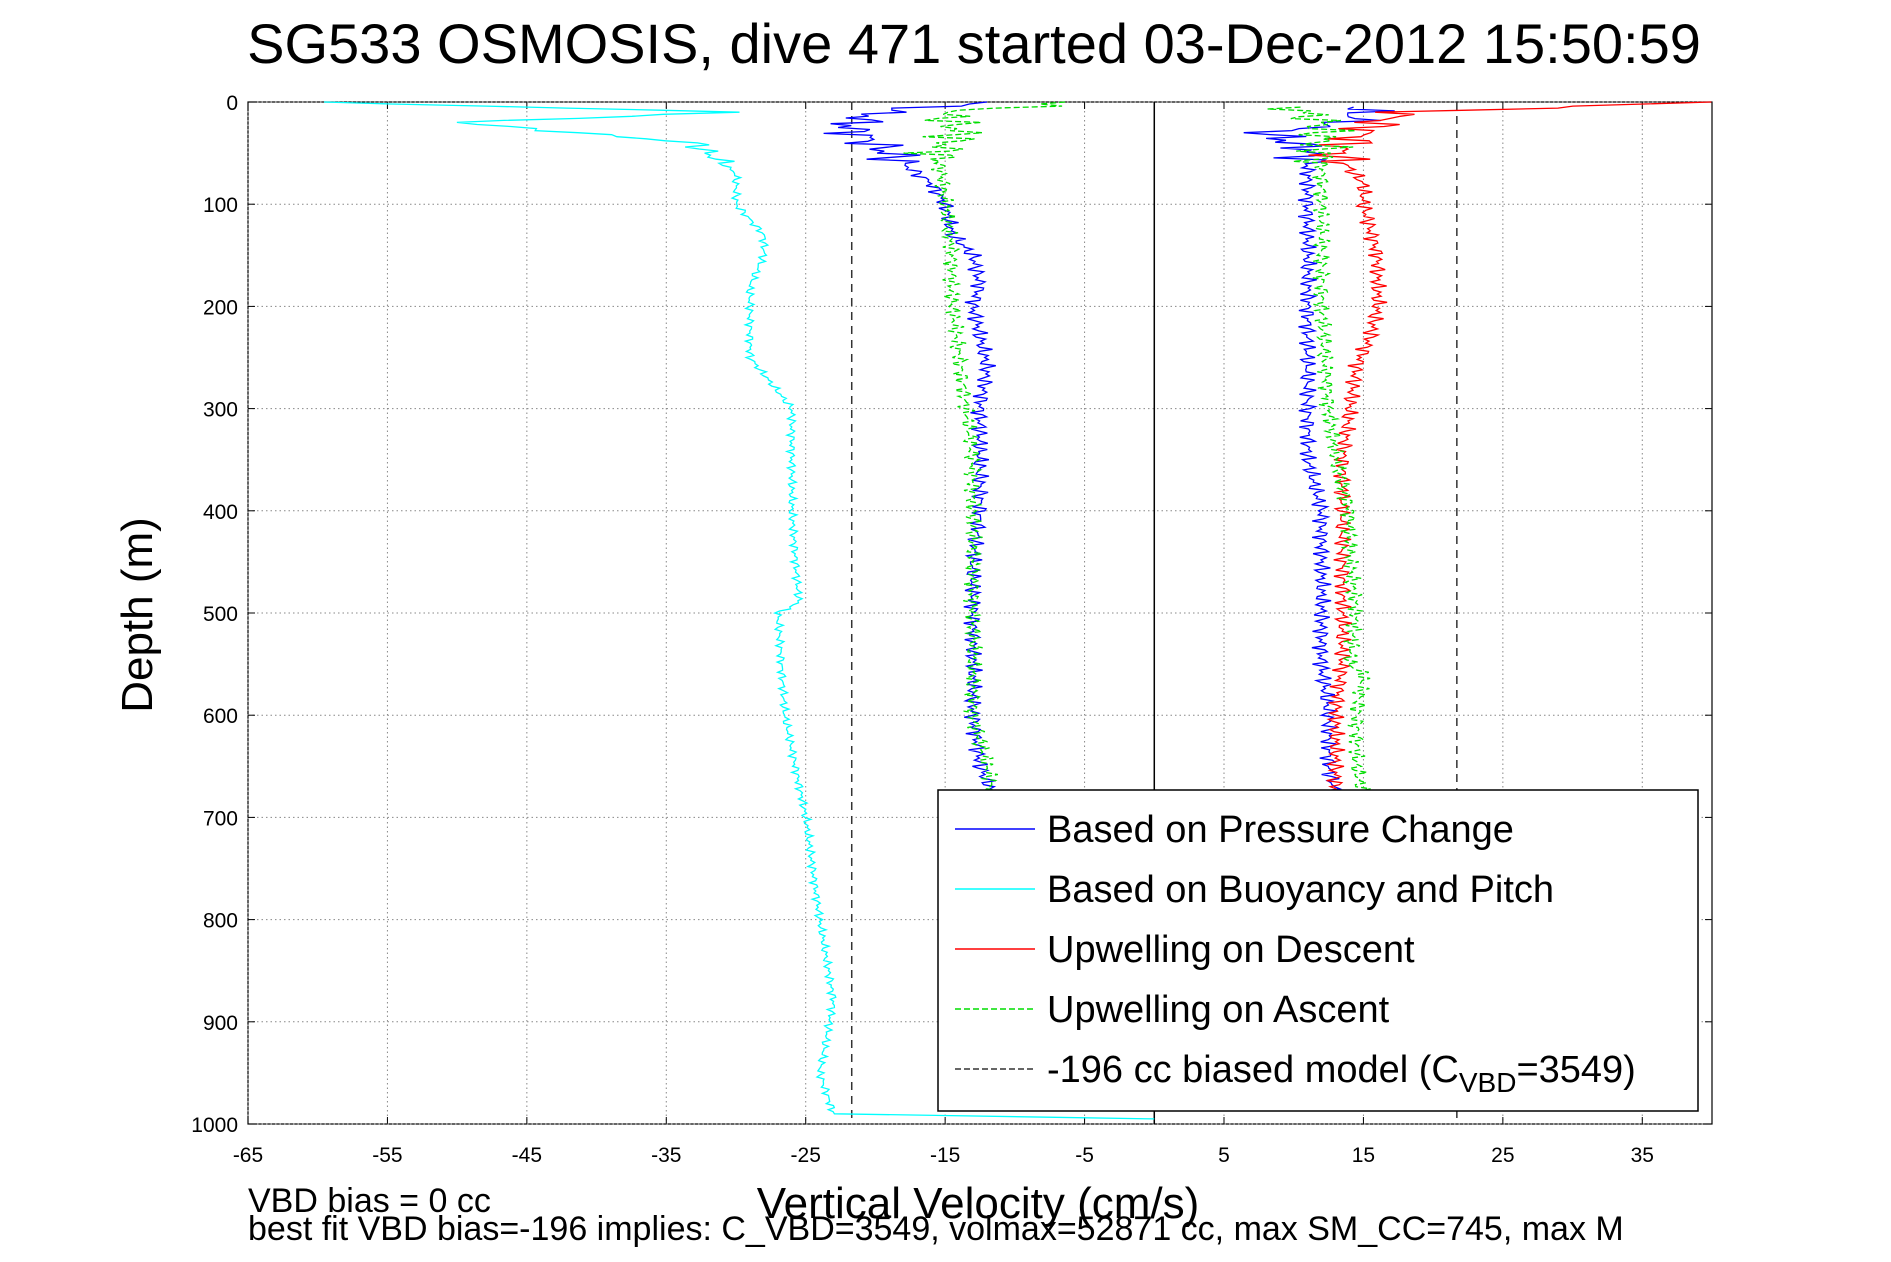  What do you see at coordinates (1300, 890) in the screenshot?
I see `legend-label: Based on Buoyancy and Pitch` at bounding box center [1300, 890].